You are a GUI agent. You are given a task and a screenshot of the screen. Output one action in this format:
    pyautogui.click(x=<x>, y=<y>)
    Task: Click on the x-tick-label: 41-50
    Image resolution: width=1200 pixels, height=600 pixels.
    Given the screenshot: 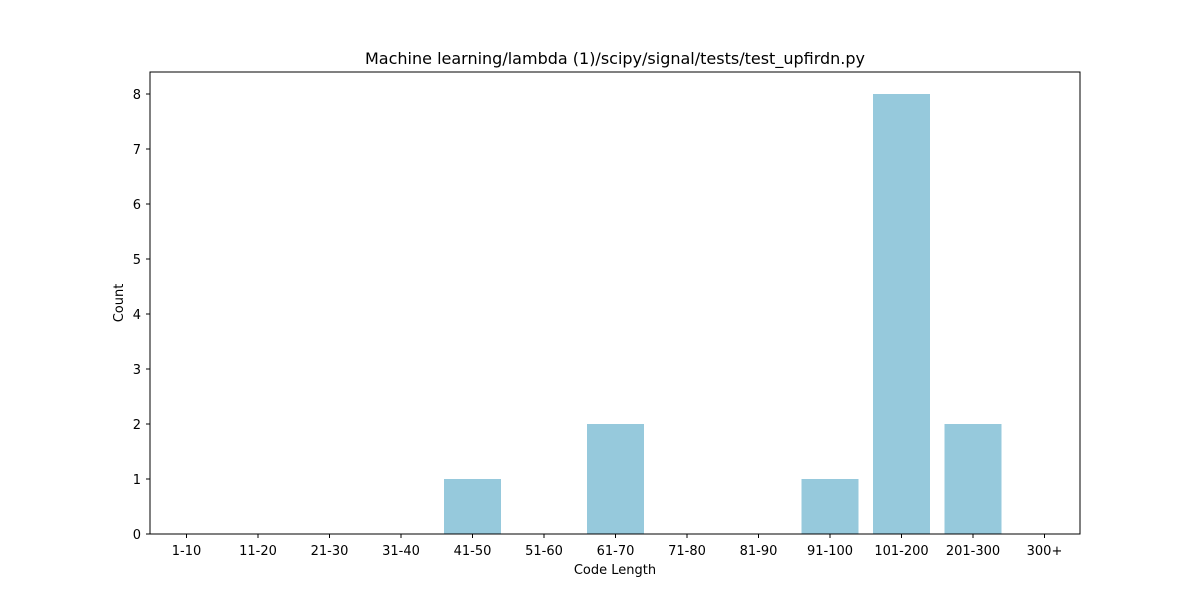 What is the action you would take?
    pyautogui.click(x=473, y=551)
    